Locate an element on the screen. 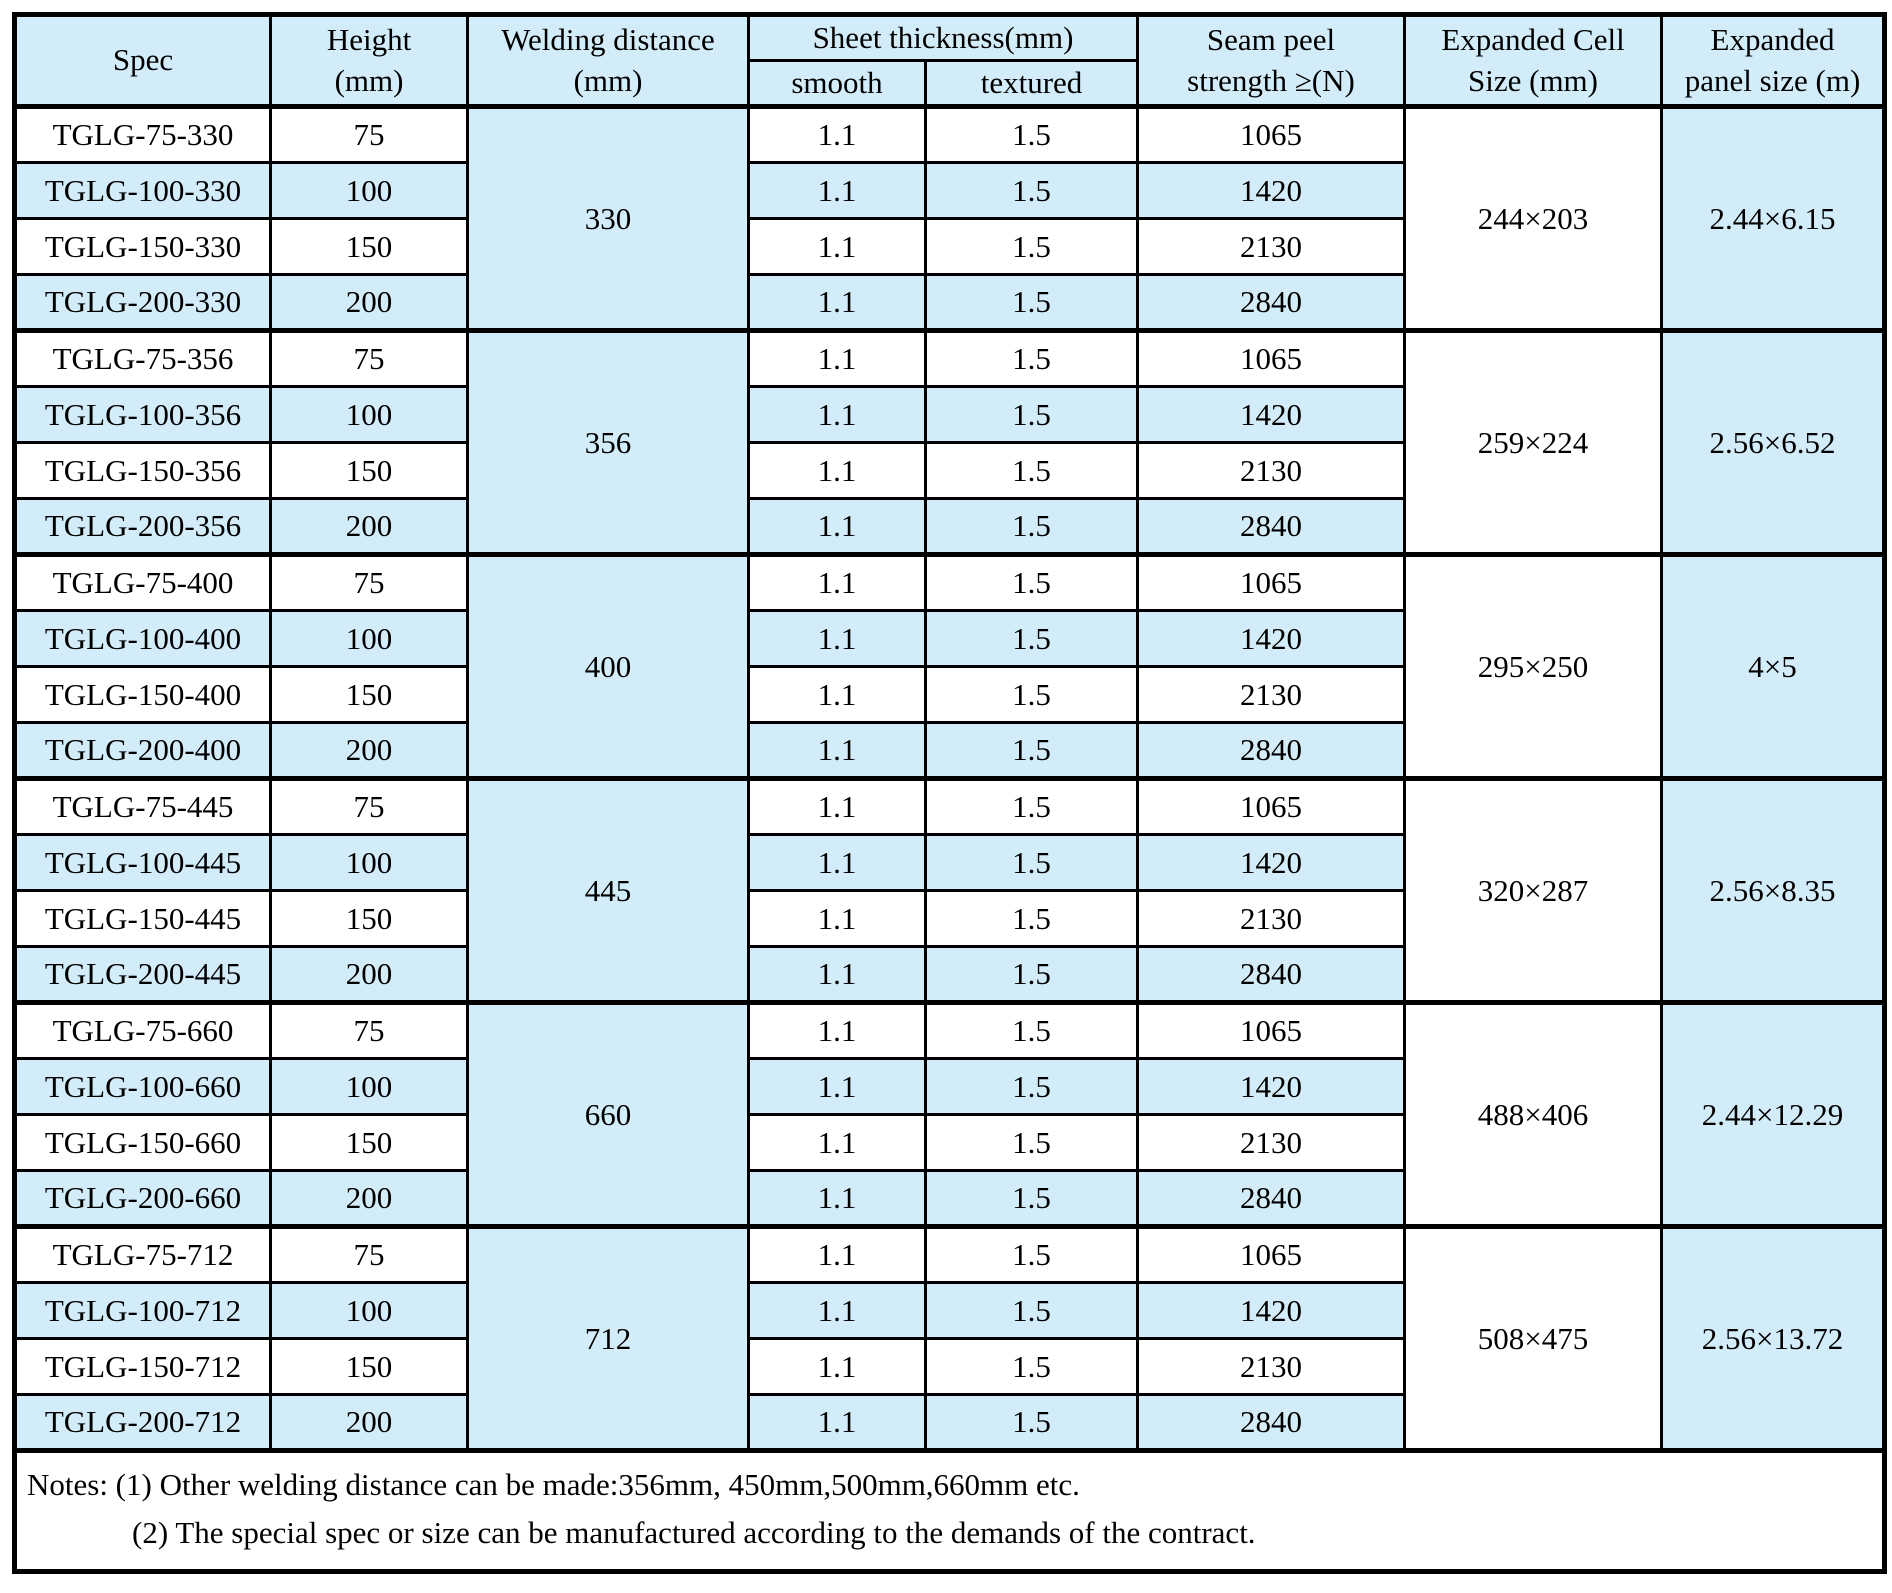 This screenshot has height=1593, width=1892. spec-cell: TGLG-75-330 is located at coordinates (142, 134).